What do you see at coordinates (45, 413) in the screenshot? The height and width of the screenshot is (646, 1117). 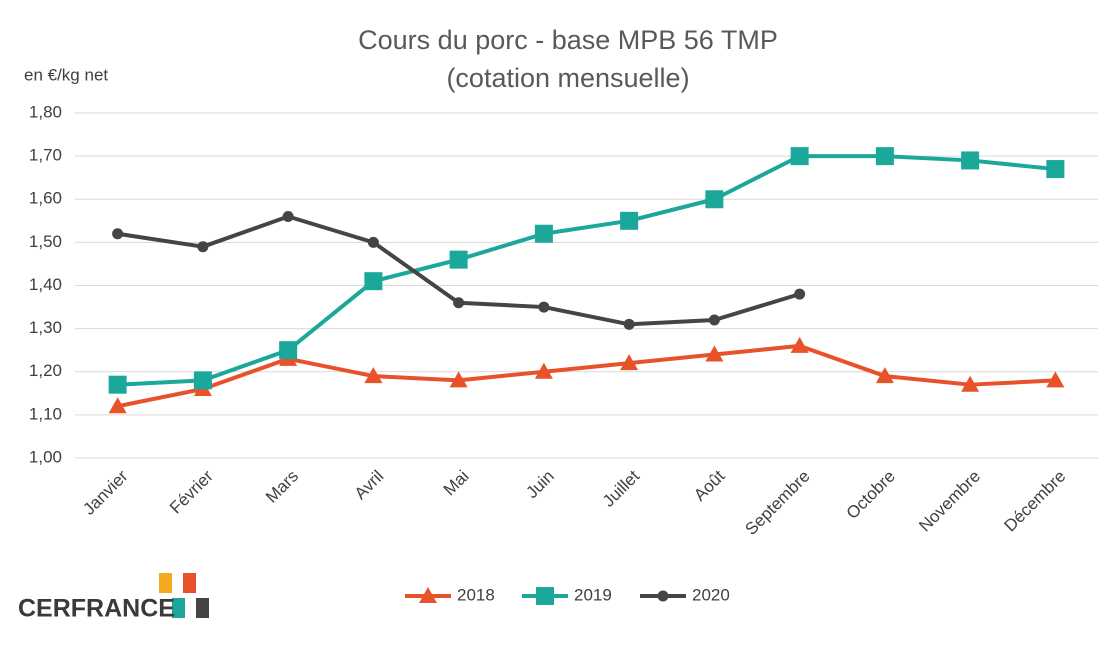 I see `y-tick-label: 1,10` at bounding box center [45, 413].